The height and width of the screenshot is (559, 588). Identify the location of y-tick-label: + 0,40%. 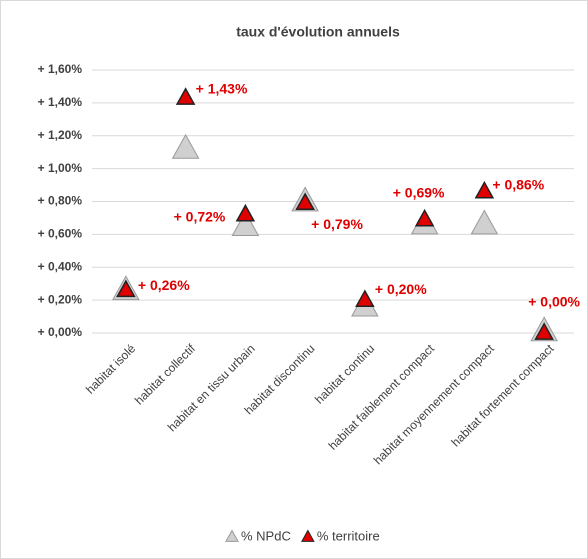
(60, 266).